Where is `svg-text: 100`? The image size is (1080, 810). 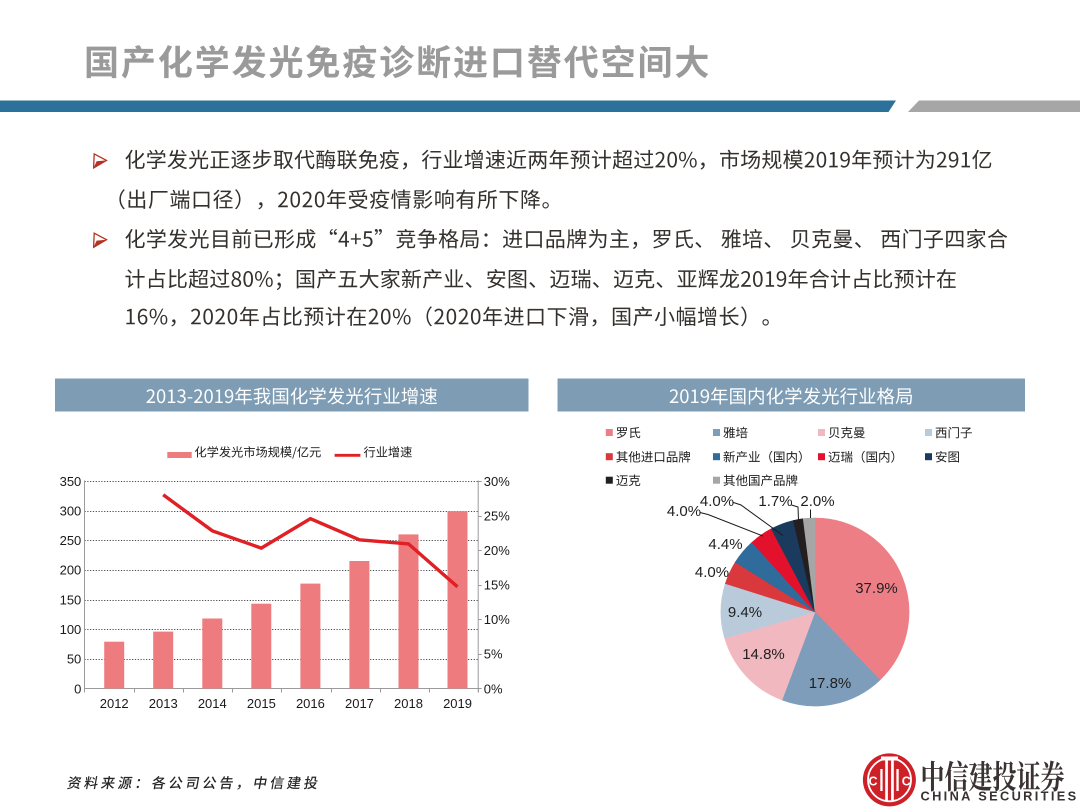
svg-text: 100 is located at coordinates (71, 629).